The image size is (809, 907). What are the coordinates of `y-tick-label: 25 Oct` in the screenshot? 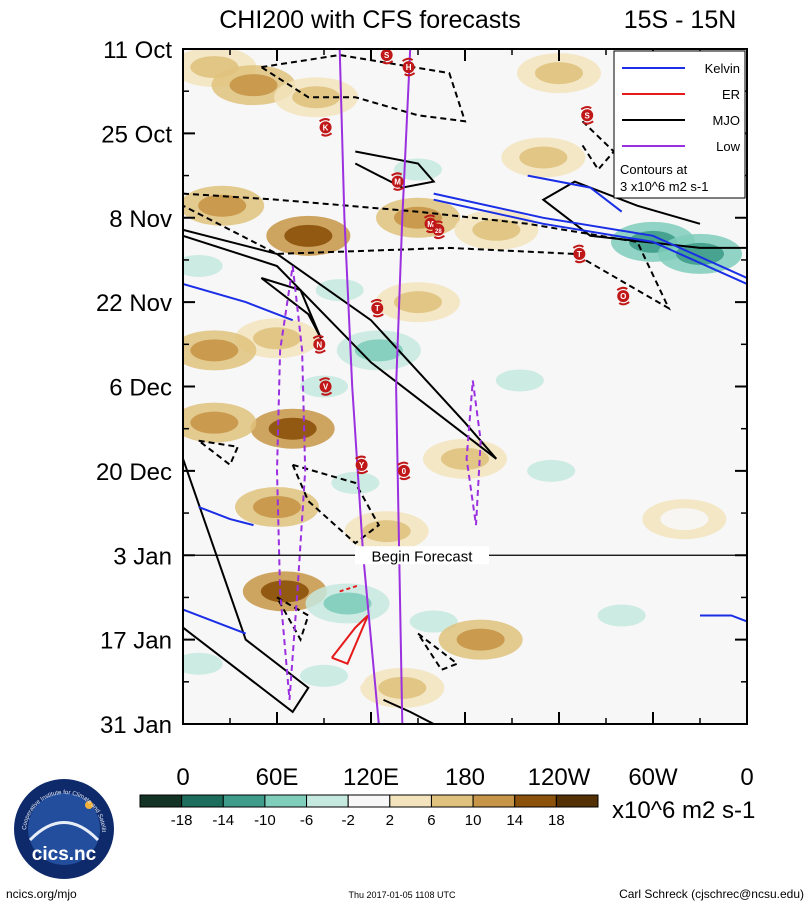 It's located at (136, 134).